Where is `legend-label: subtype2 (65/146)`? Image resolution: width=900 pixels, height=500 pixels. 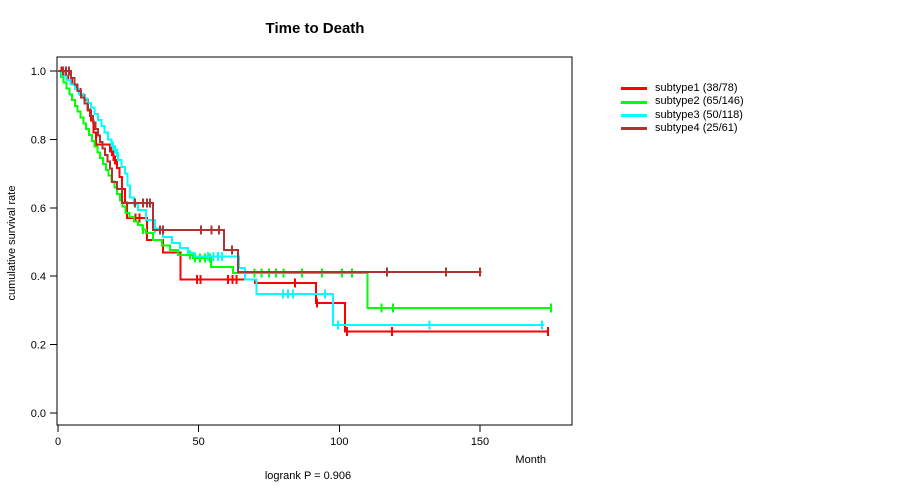 legend-label: subtype2 (65/146) is located at coordinates (699, 101).